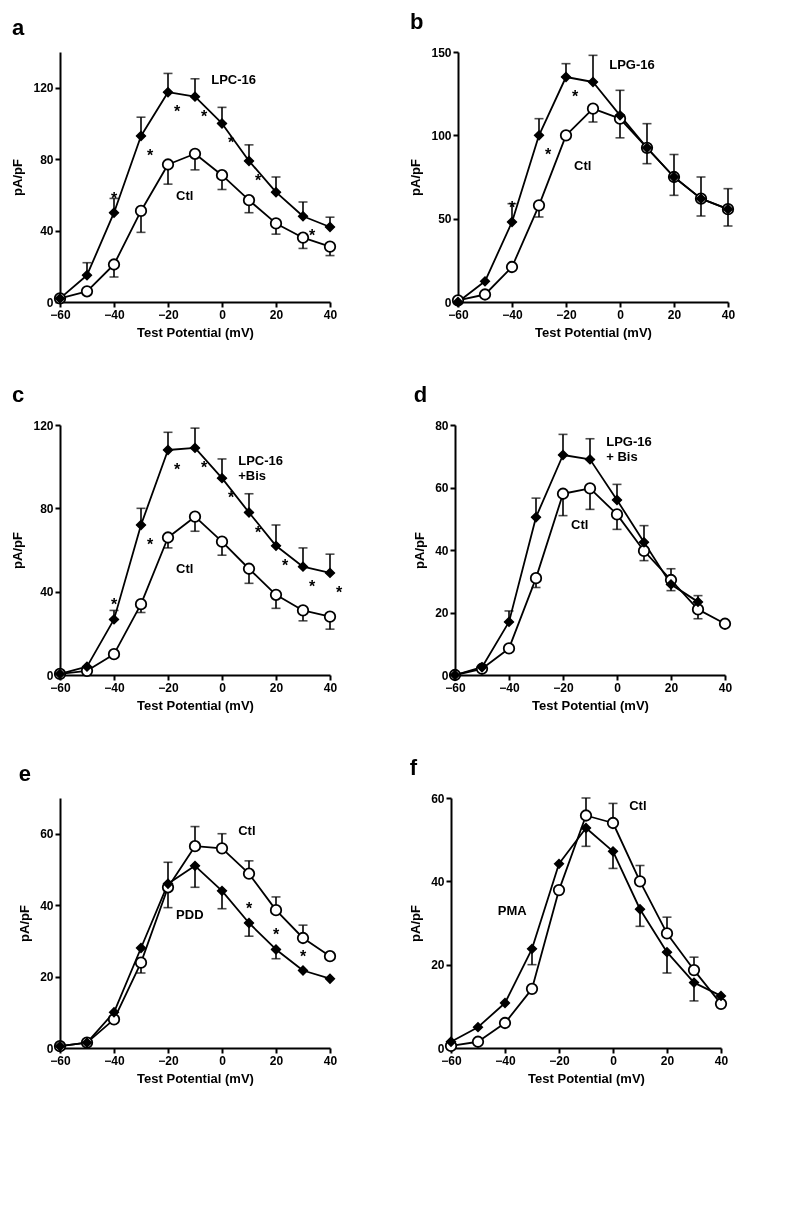 The image size is (786, 1220). Describe the element at coordinates (260, 468) in the screenshot. I see `series-label: LPC-16 +Bis` at that location.